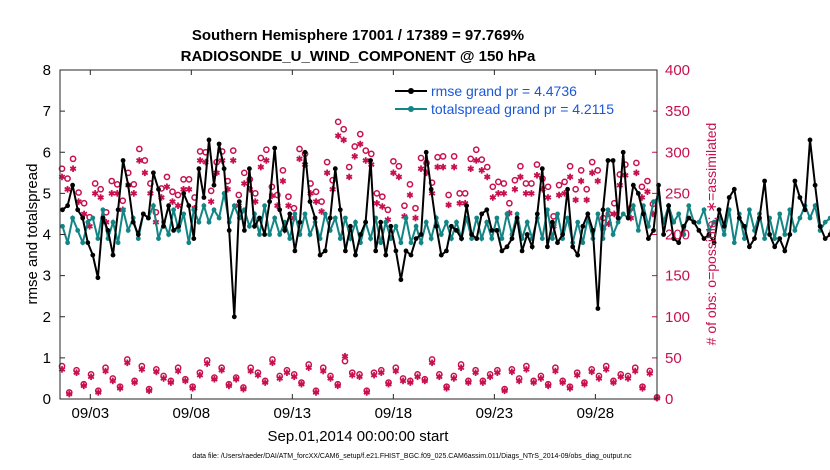 This screenshot has height=470, width=830. What do you see at coordinates (411, 91) in the screenshot?
I see `legend-rmse-marker` at bounding box center [411, 91].